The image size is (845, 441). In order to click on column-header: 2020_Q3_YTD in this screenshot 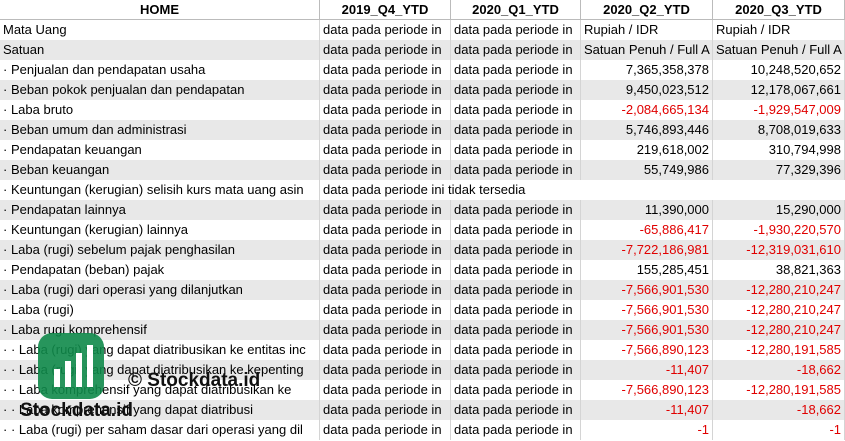, I will do `click(779, 10)`.